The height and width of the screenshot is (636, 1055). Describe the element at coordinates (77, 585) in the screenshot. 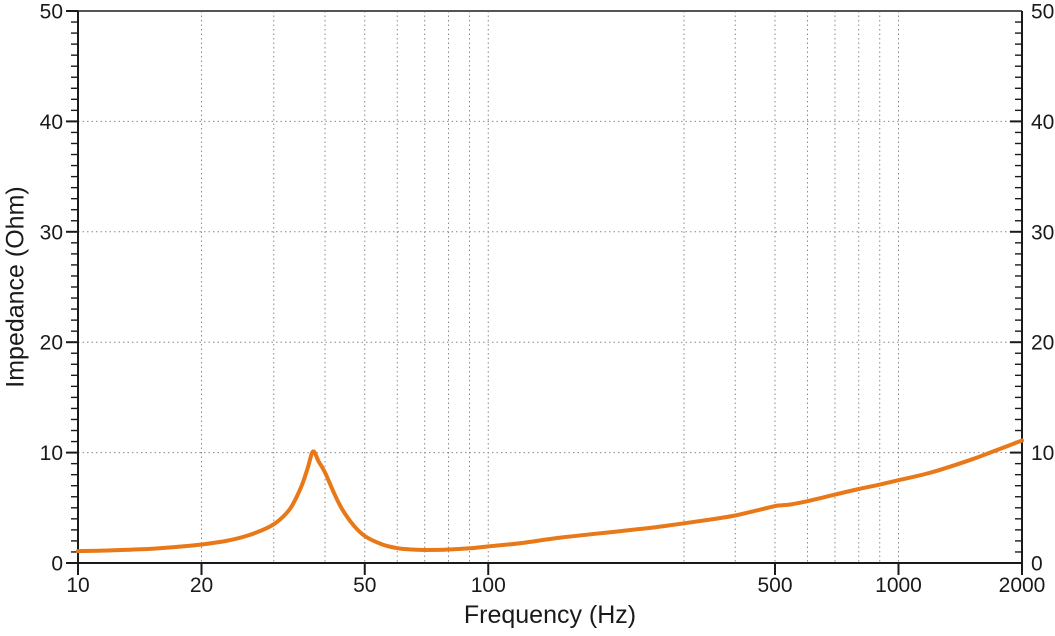

I see `x-tick-label: 10` at that location.